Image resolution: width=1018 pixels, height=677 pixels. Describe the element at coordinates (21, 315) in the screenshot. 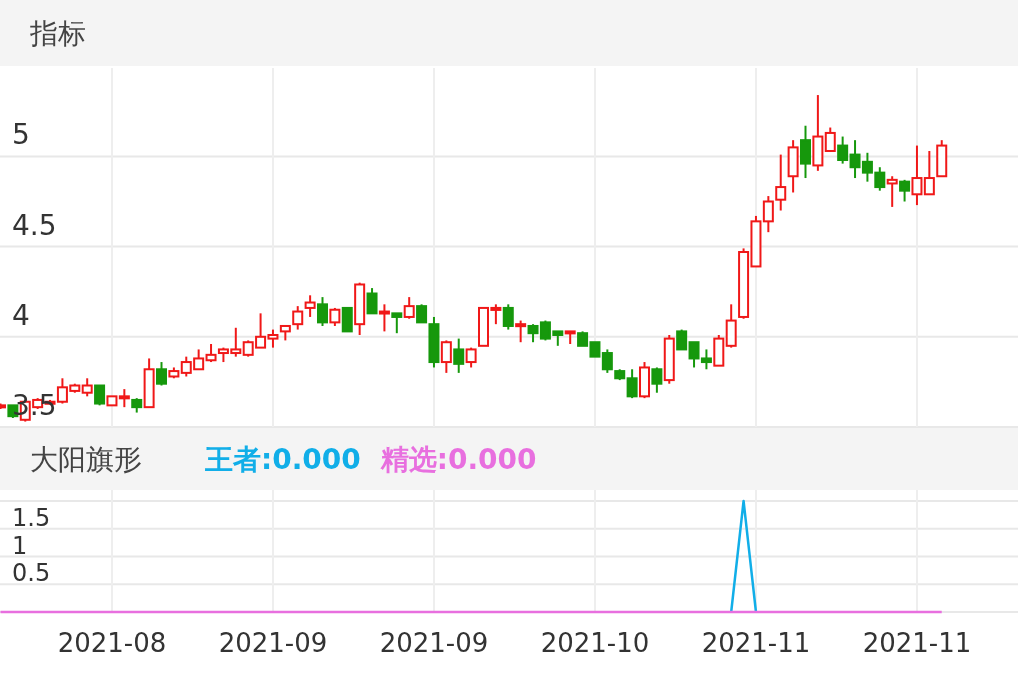

I see `y-tick-label: 4` at that location.